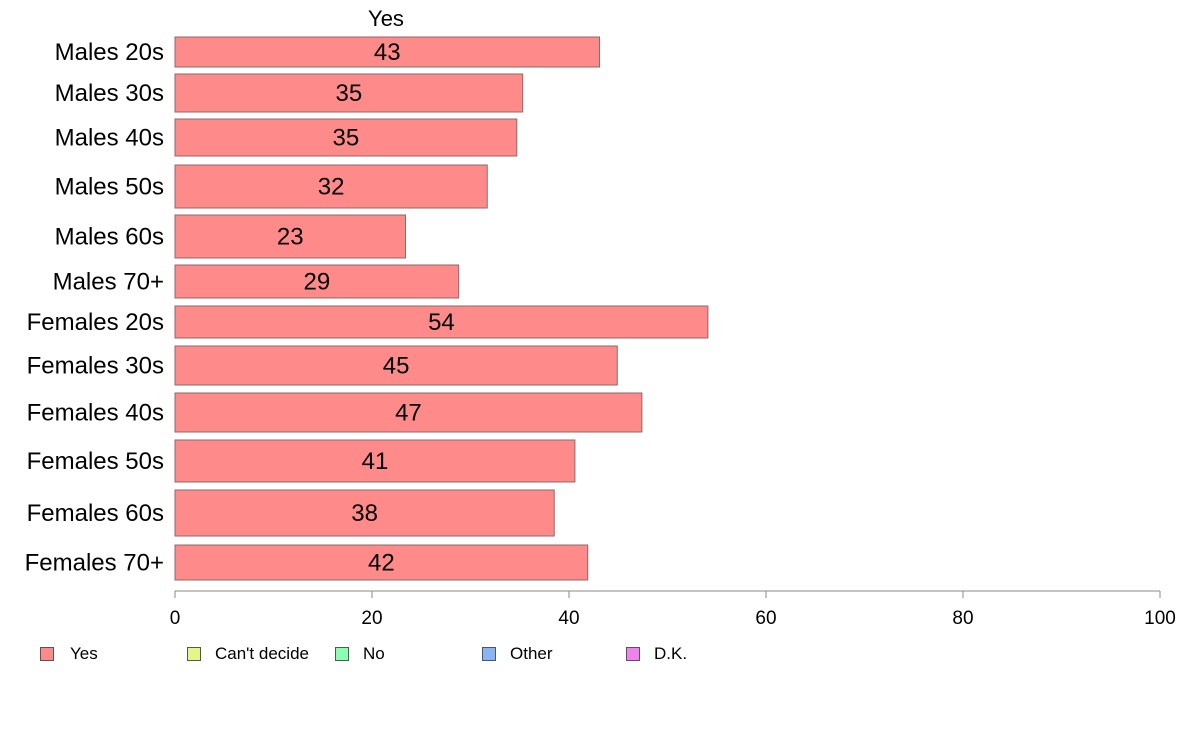 The image size is (1188, 736). I want to click on category-label-males-50s: Males 50s, so click(109, 187).